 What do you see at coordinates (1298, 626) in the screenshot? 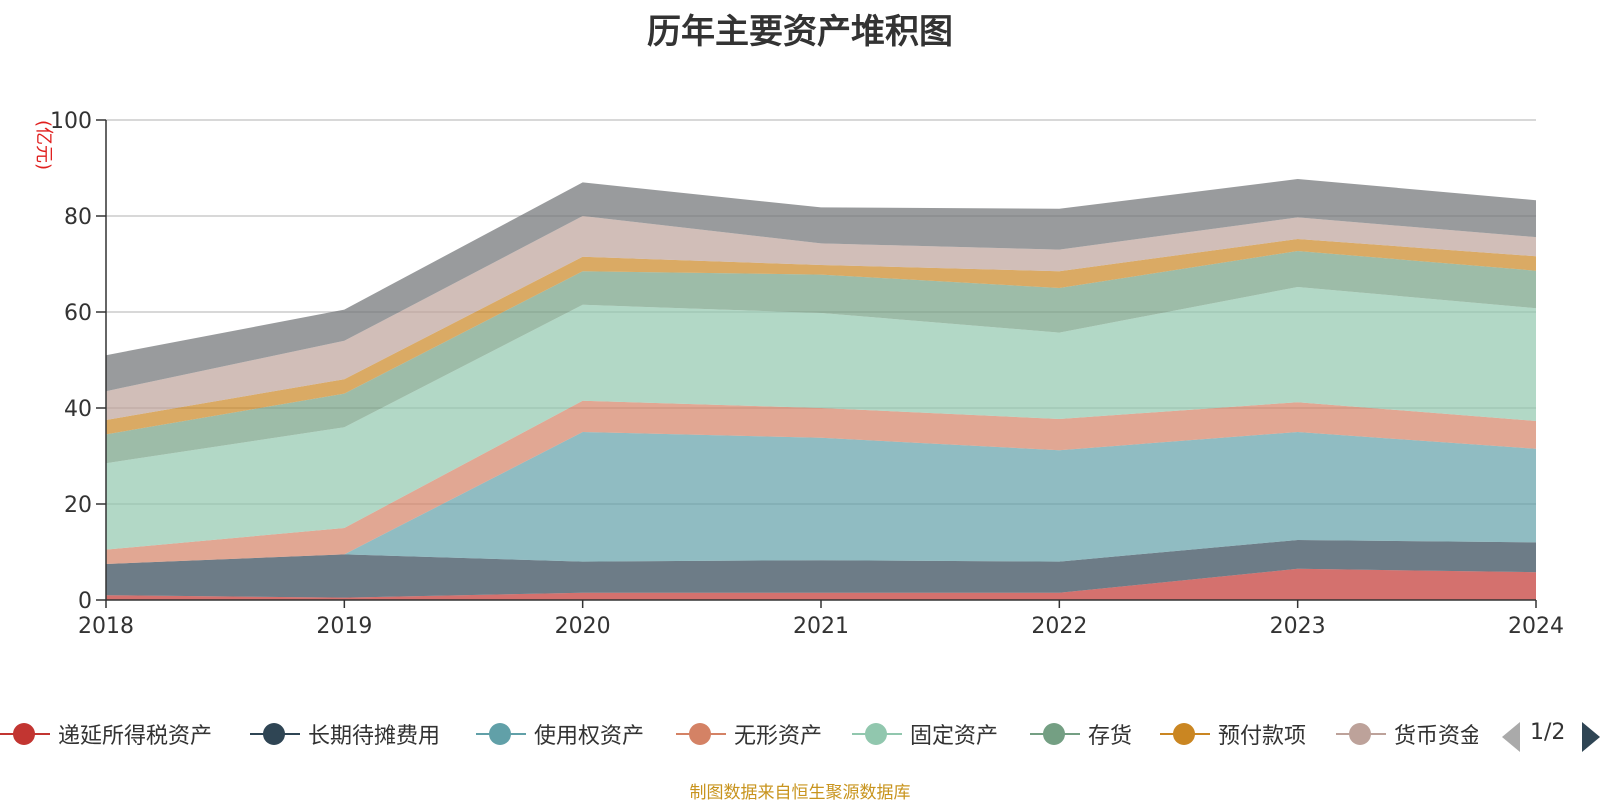
I see `x-tick-label: 2023` at bounding box center [1298, 626].